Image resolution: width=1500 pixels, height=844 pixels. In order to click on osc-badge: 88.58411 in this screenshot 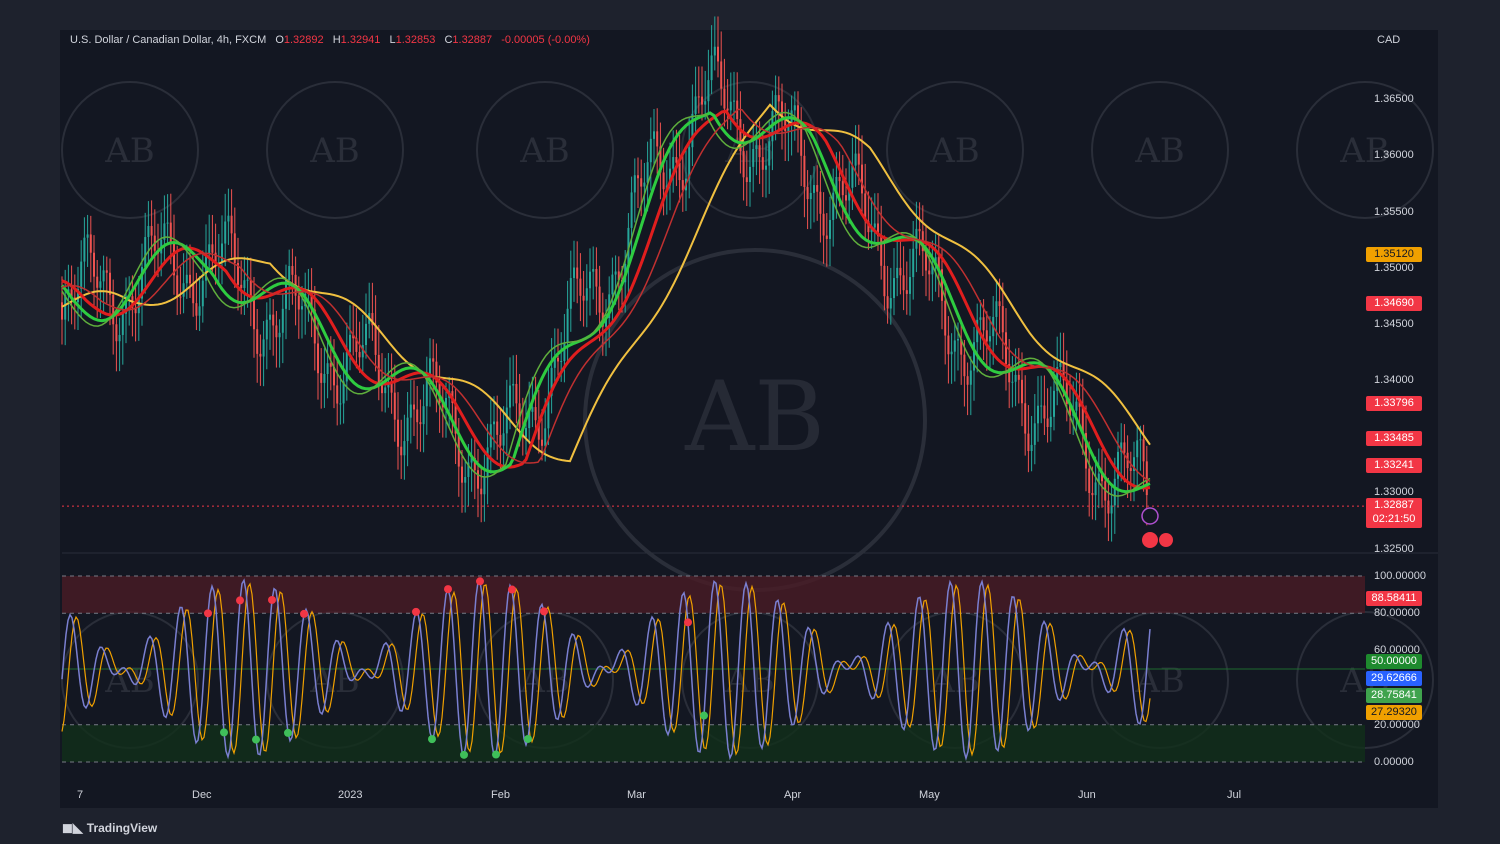, I will do `click(1394, 598)`.